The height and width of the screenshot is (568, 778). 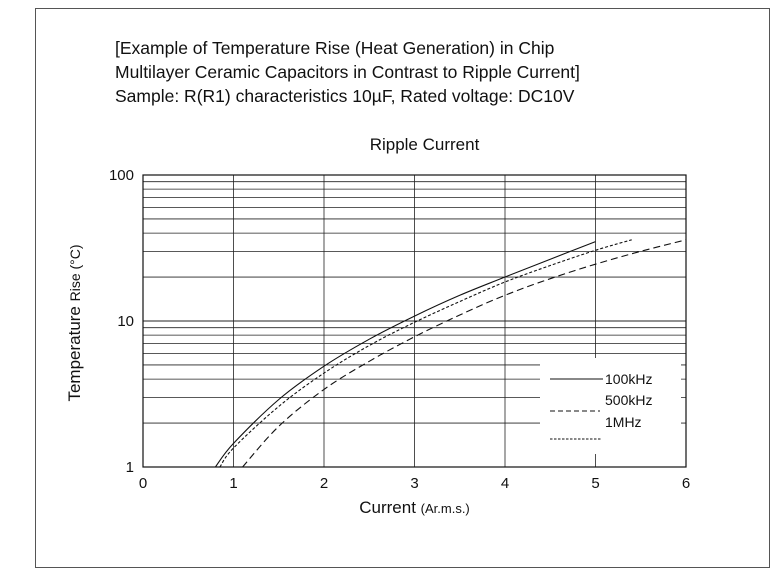 What do you see at coordinates (686, 483) in the screenshot?
I see `x-tick-label: 6` at bounding box center [686, 483].